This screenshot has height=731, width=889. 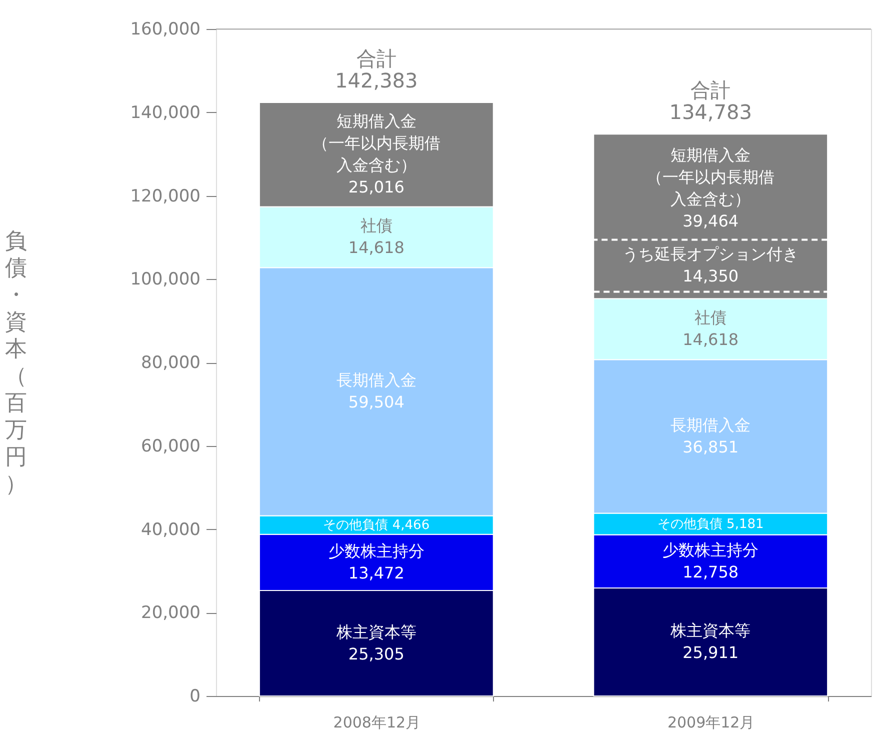 What do you see at coordinates (375, 632) in the screenshot?
I see `series-label: 株主資本等` at bounding box center [375, 632].